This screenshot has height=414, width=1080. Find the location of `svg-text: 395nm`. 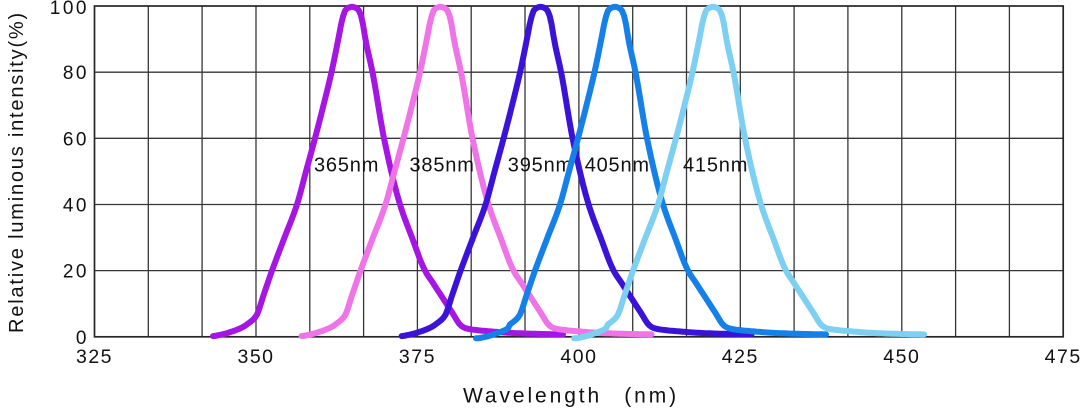

svg-text: 395nm is located at coordinates (540, 165).